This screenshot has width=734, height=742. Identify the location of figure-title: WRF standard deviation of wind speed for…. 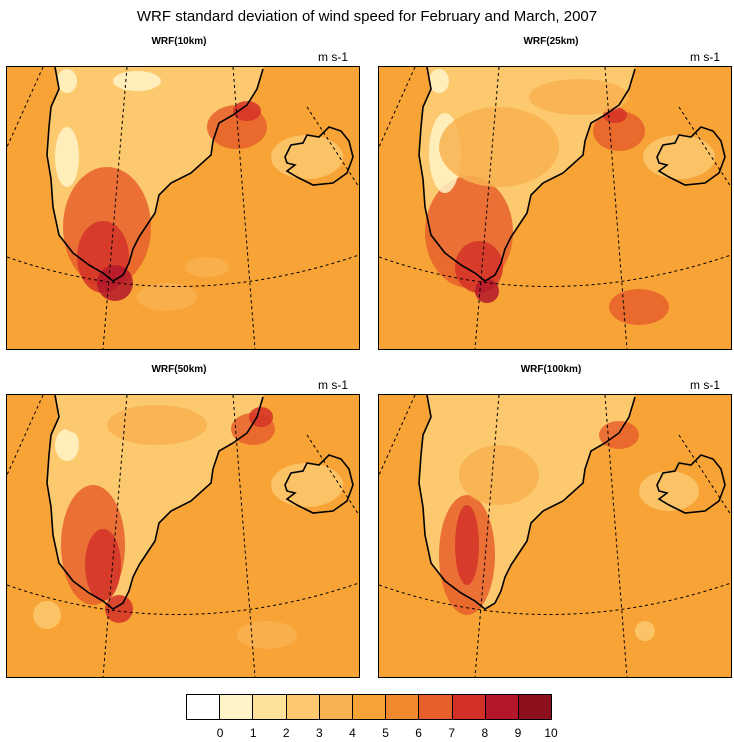
(367, 16).